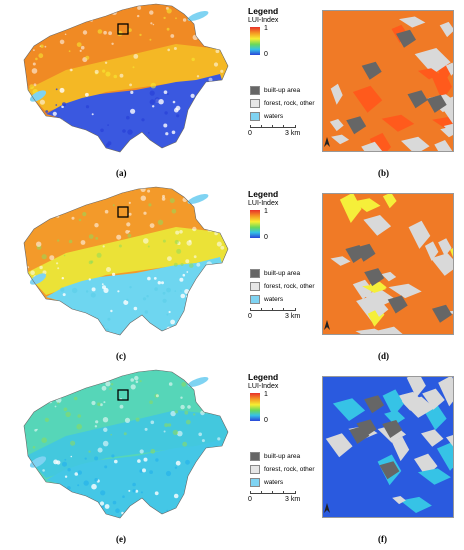 The height and width of the screenshot is (550, 464). What do you see at coordinates (388, 81) in the screenshot?
I see `detail-background` at bounding box center [388, 81].